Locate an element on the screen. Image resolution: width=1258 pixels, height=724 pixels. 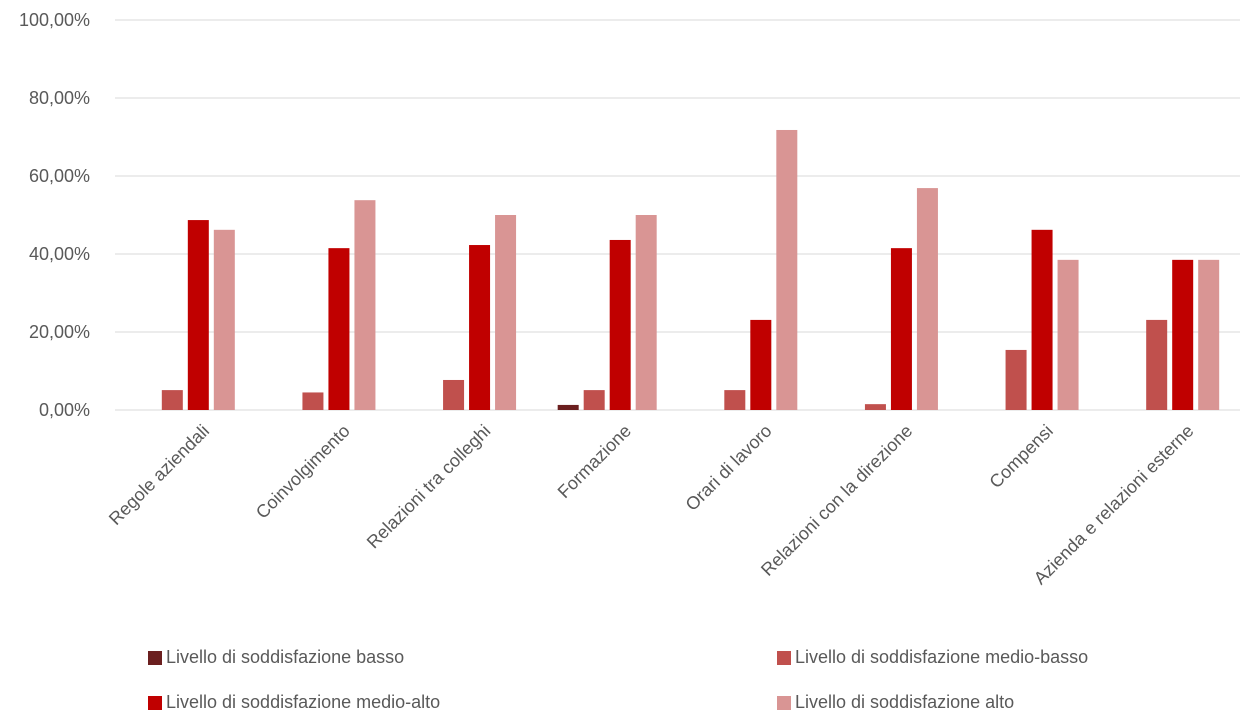
y-tick-label: 60,00% is located at coordinates (59, 176).